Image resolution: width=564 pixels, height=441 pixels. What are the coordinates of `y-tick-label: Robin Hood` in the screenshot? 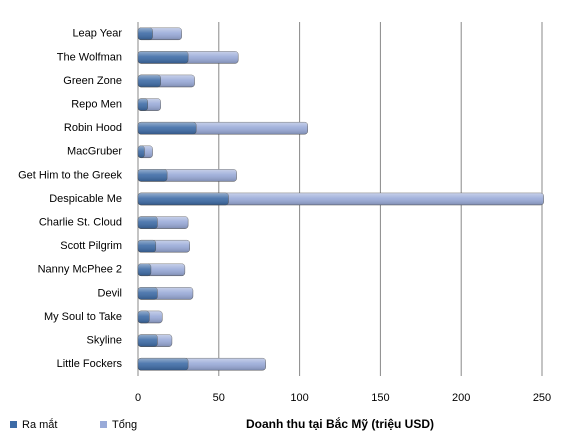 It's located at (93, 128).